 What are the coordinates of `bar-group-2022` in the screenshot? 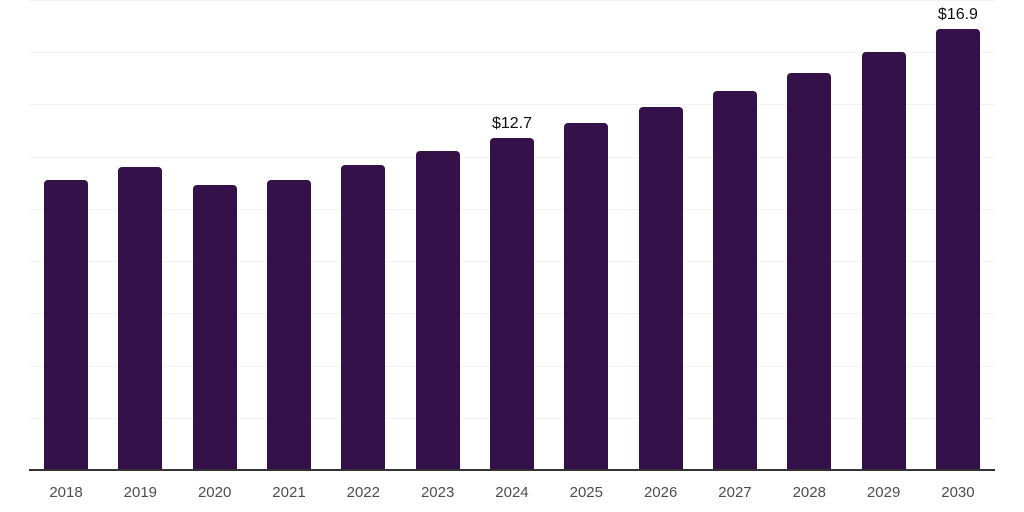 It's located at (363, 317).